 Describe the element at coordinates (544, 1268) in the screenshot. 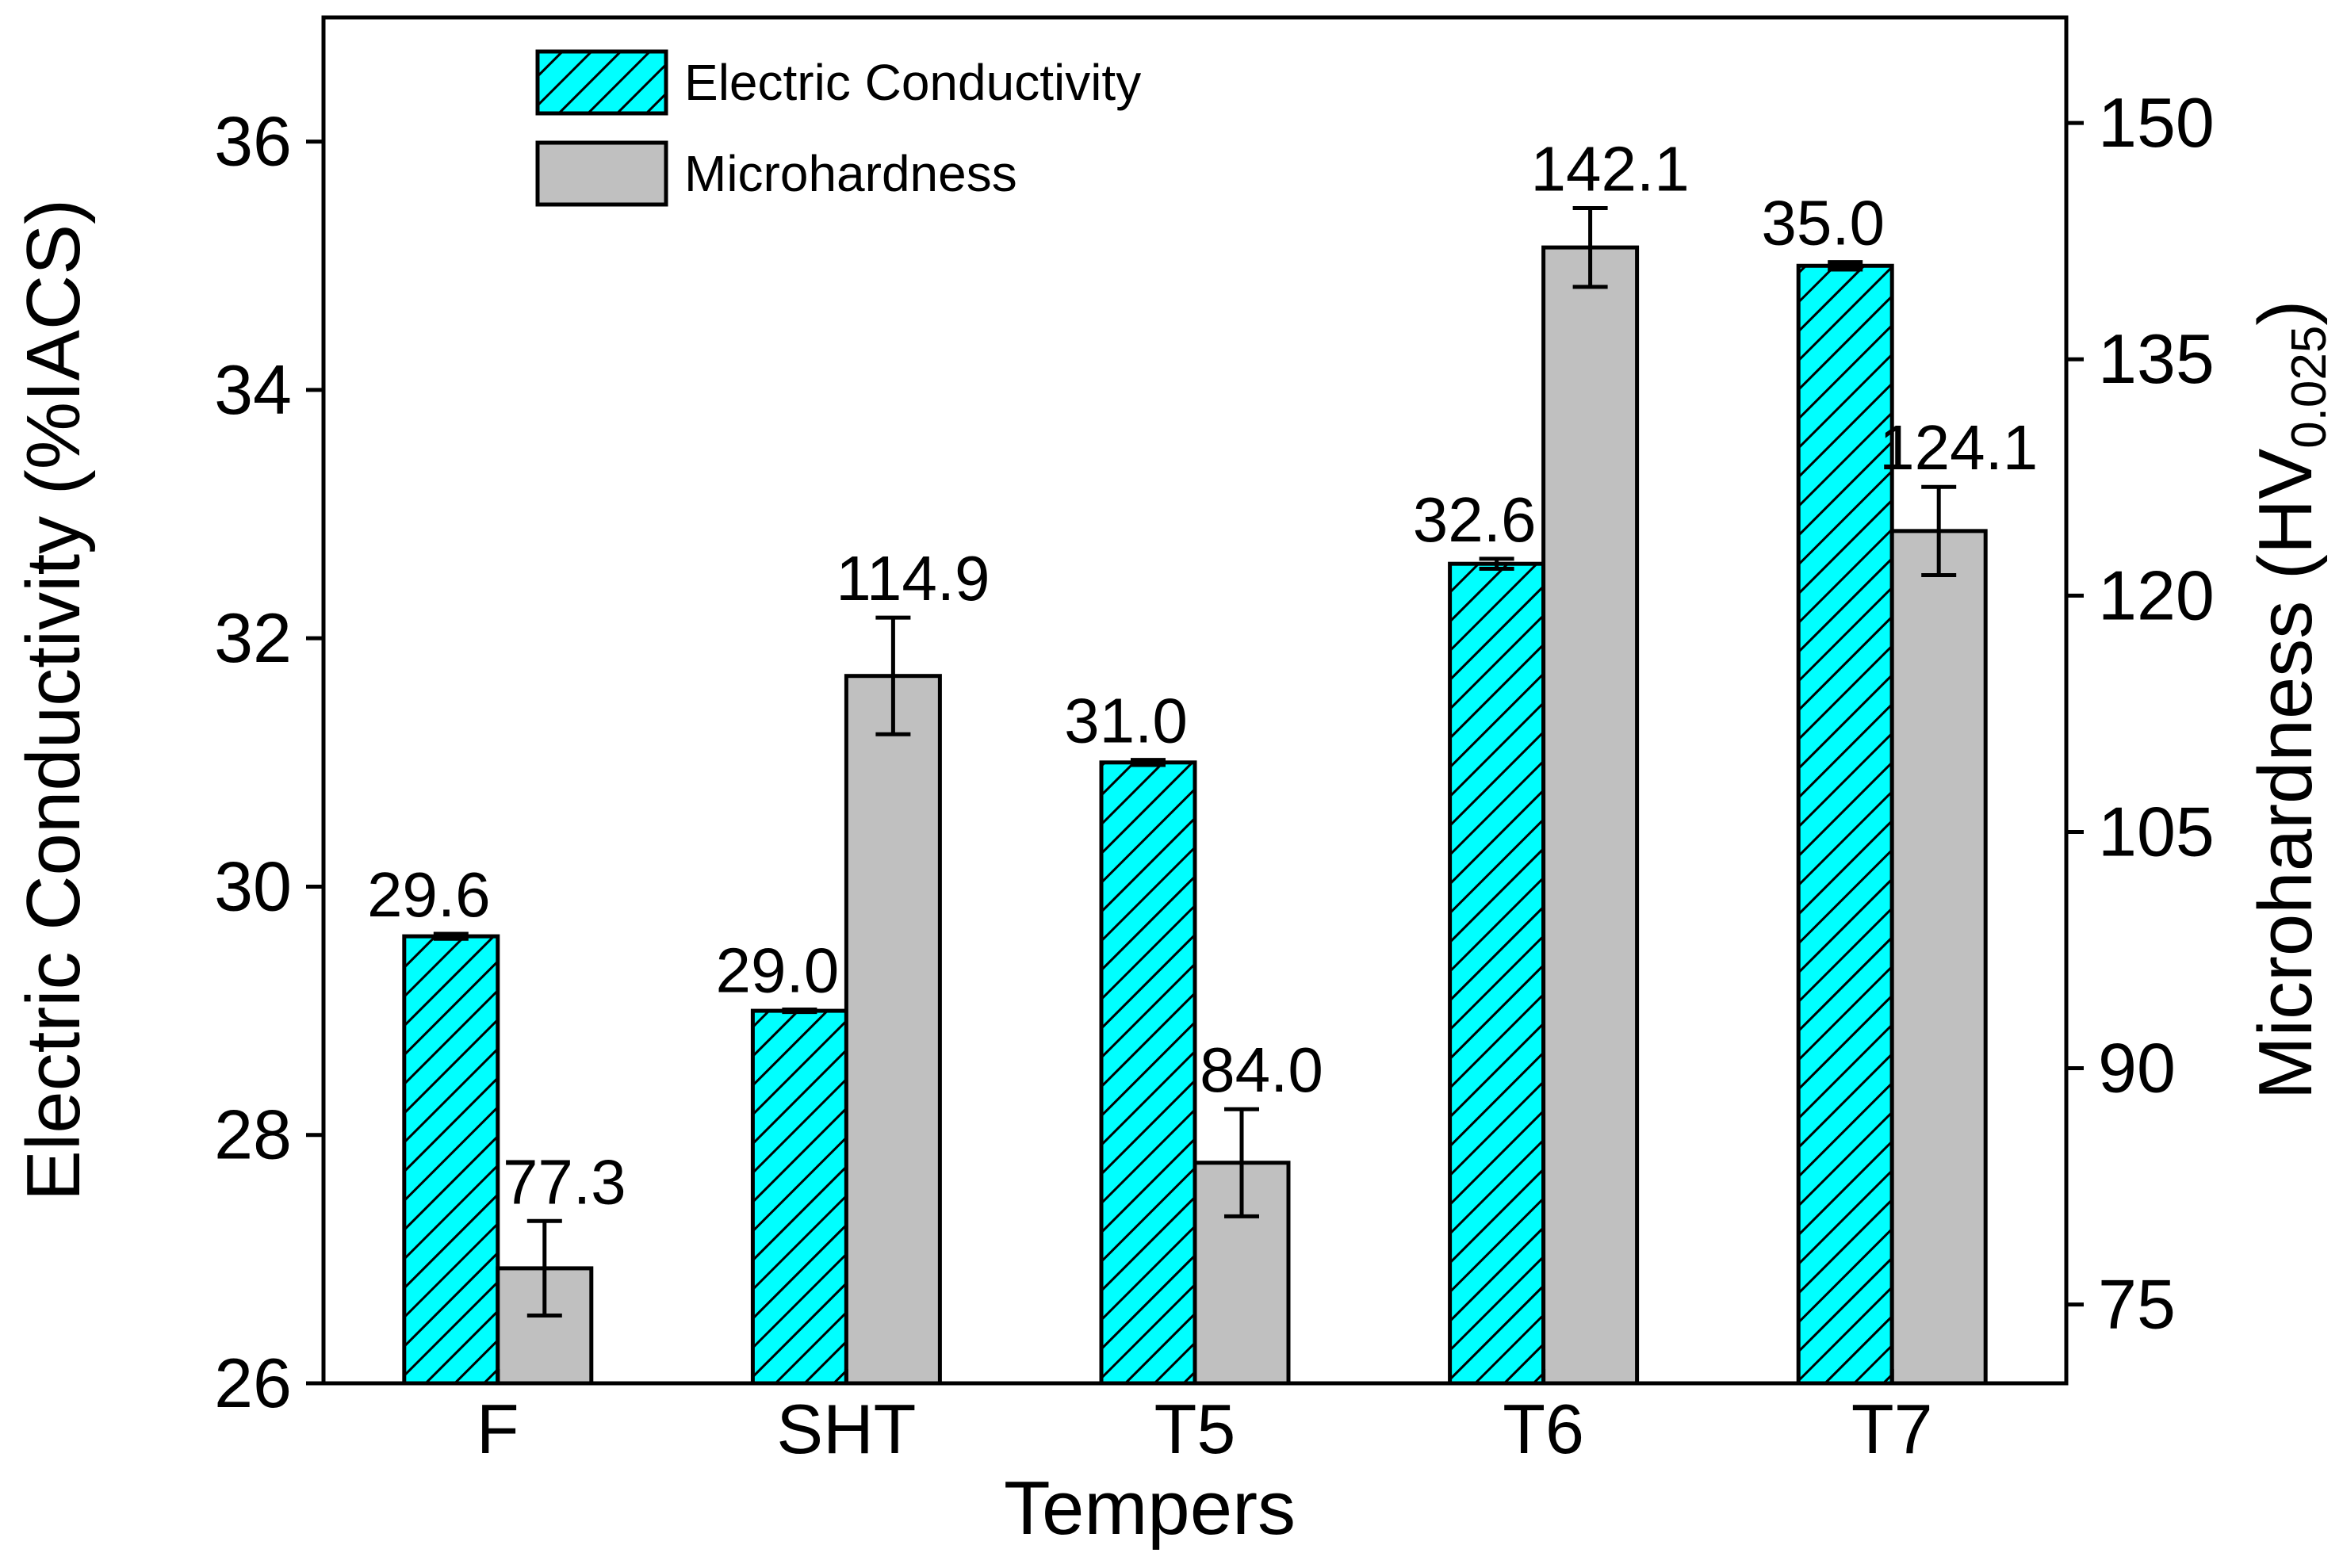

I see `error-bar-microhardness-f` at that location.